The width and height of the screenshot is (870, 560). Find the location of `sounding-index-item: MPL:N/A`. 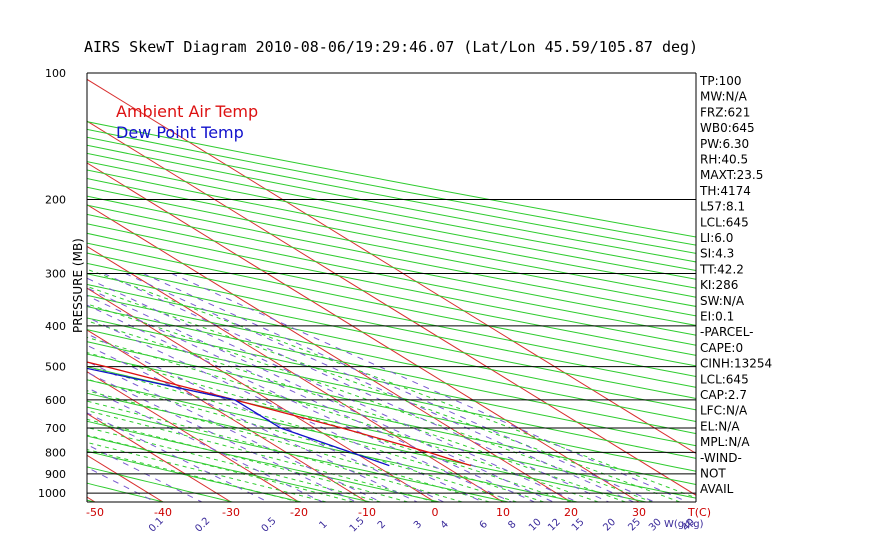

sounding-index-item: MPL:N/A is located at coordinates (725, 442).